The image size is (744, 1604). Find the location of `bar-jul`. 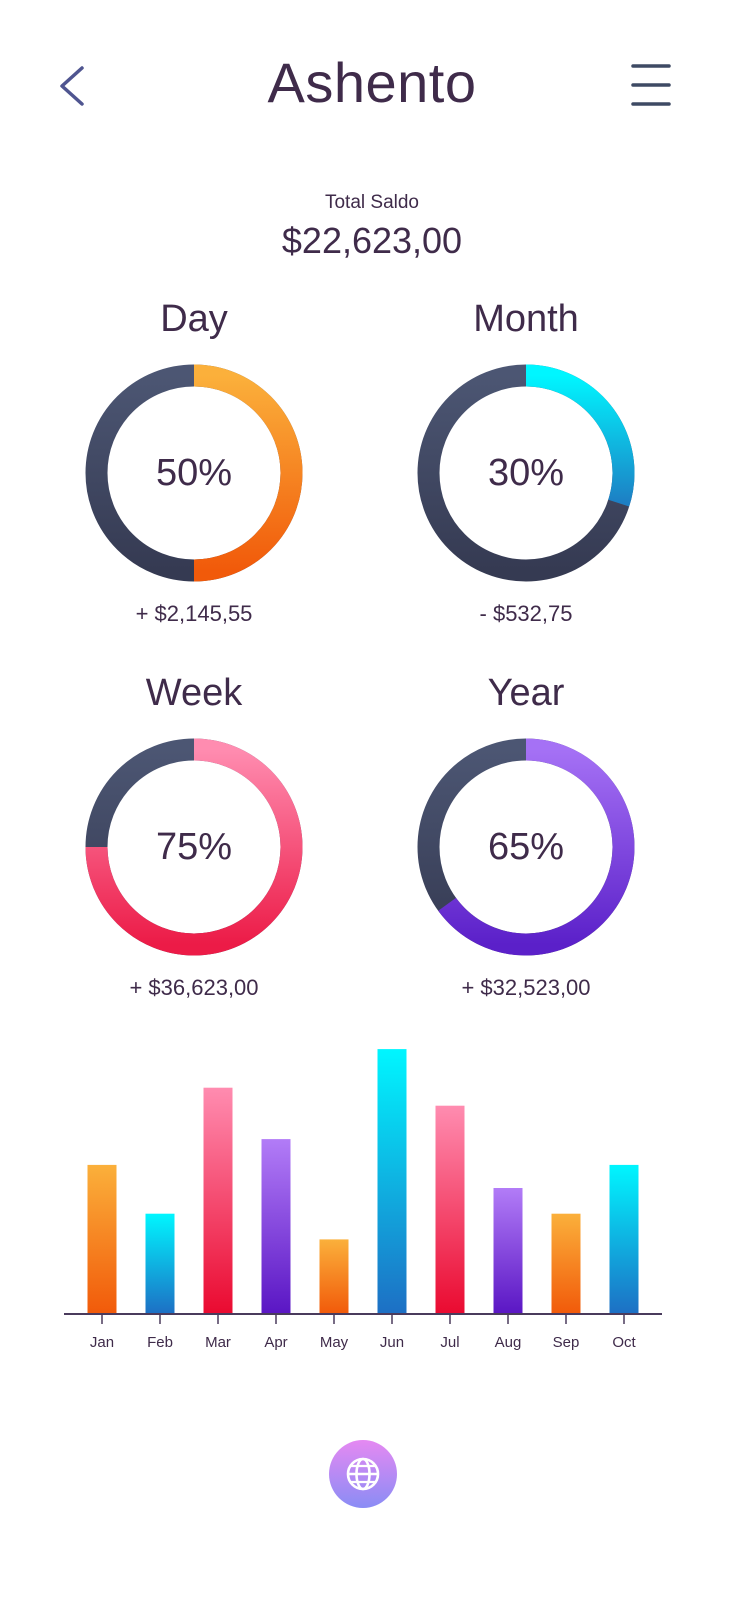

bar-jul is located at coordinates (450, 1209).